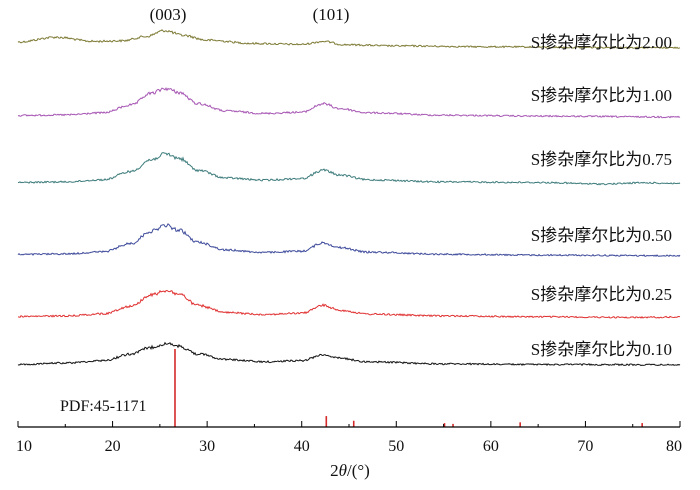 The height and width of the screenshot is (490, 700). What do you see at coordinates (113, 446) in the screenshot?
I see `x-tick-label-20: 20` at bounding box center [113, 446].